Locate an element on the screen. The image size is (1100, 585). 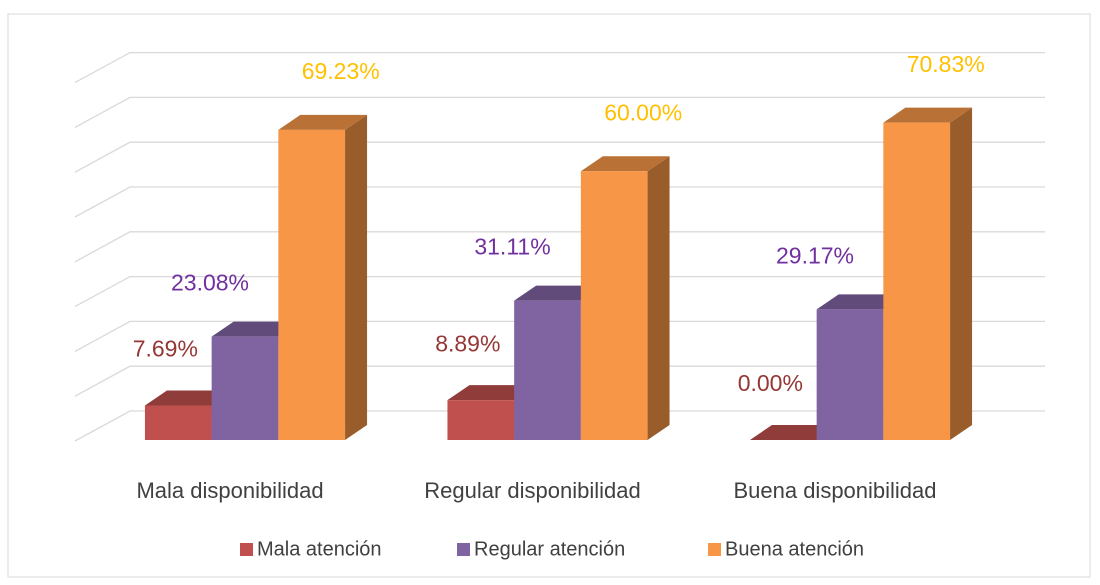
data-label: 7.69% is located at coordinates (165, 349).